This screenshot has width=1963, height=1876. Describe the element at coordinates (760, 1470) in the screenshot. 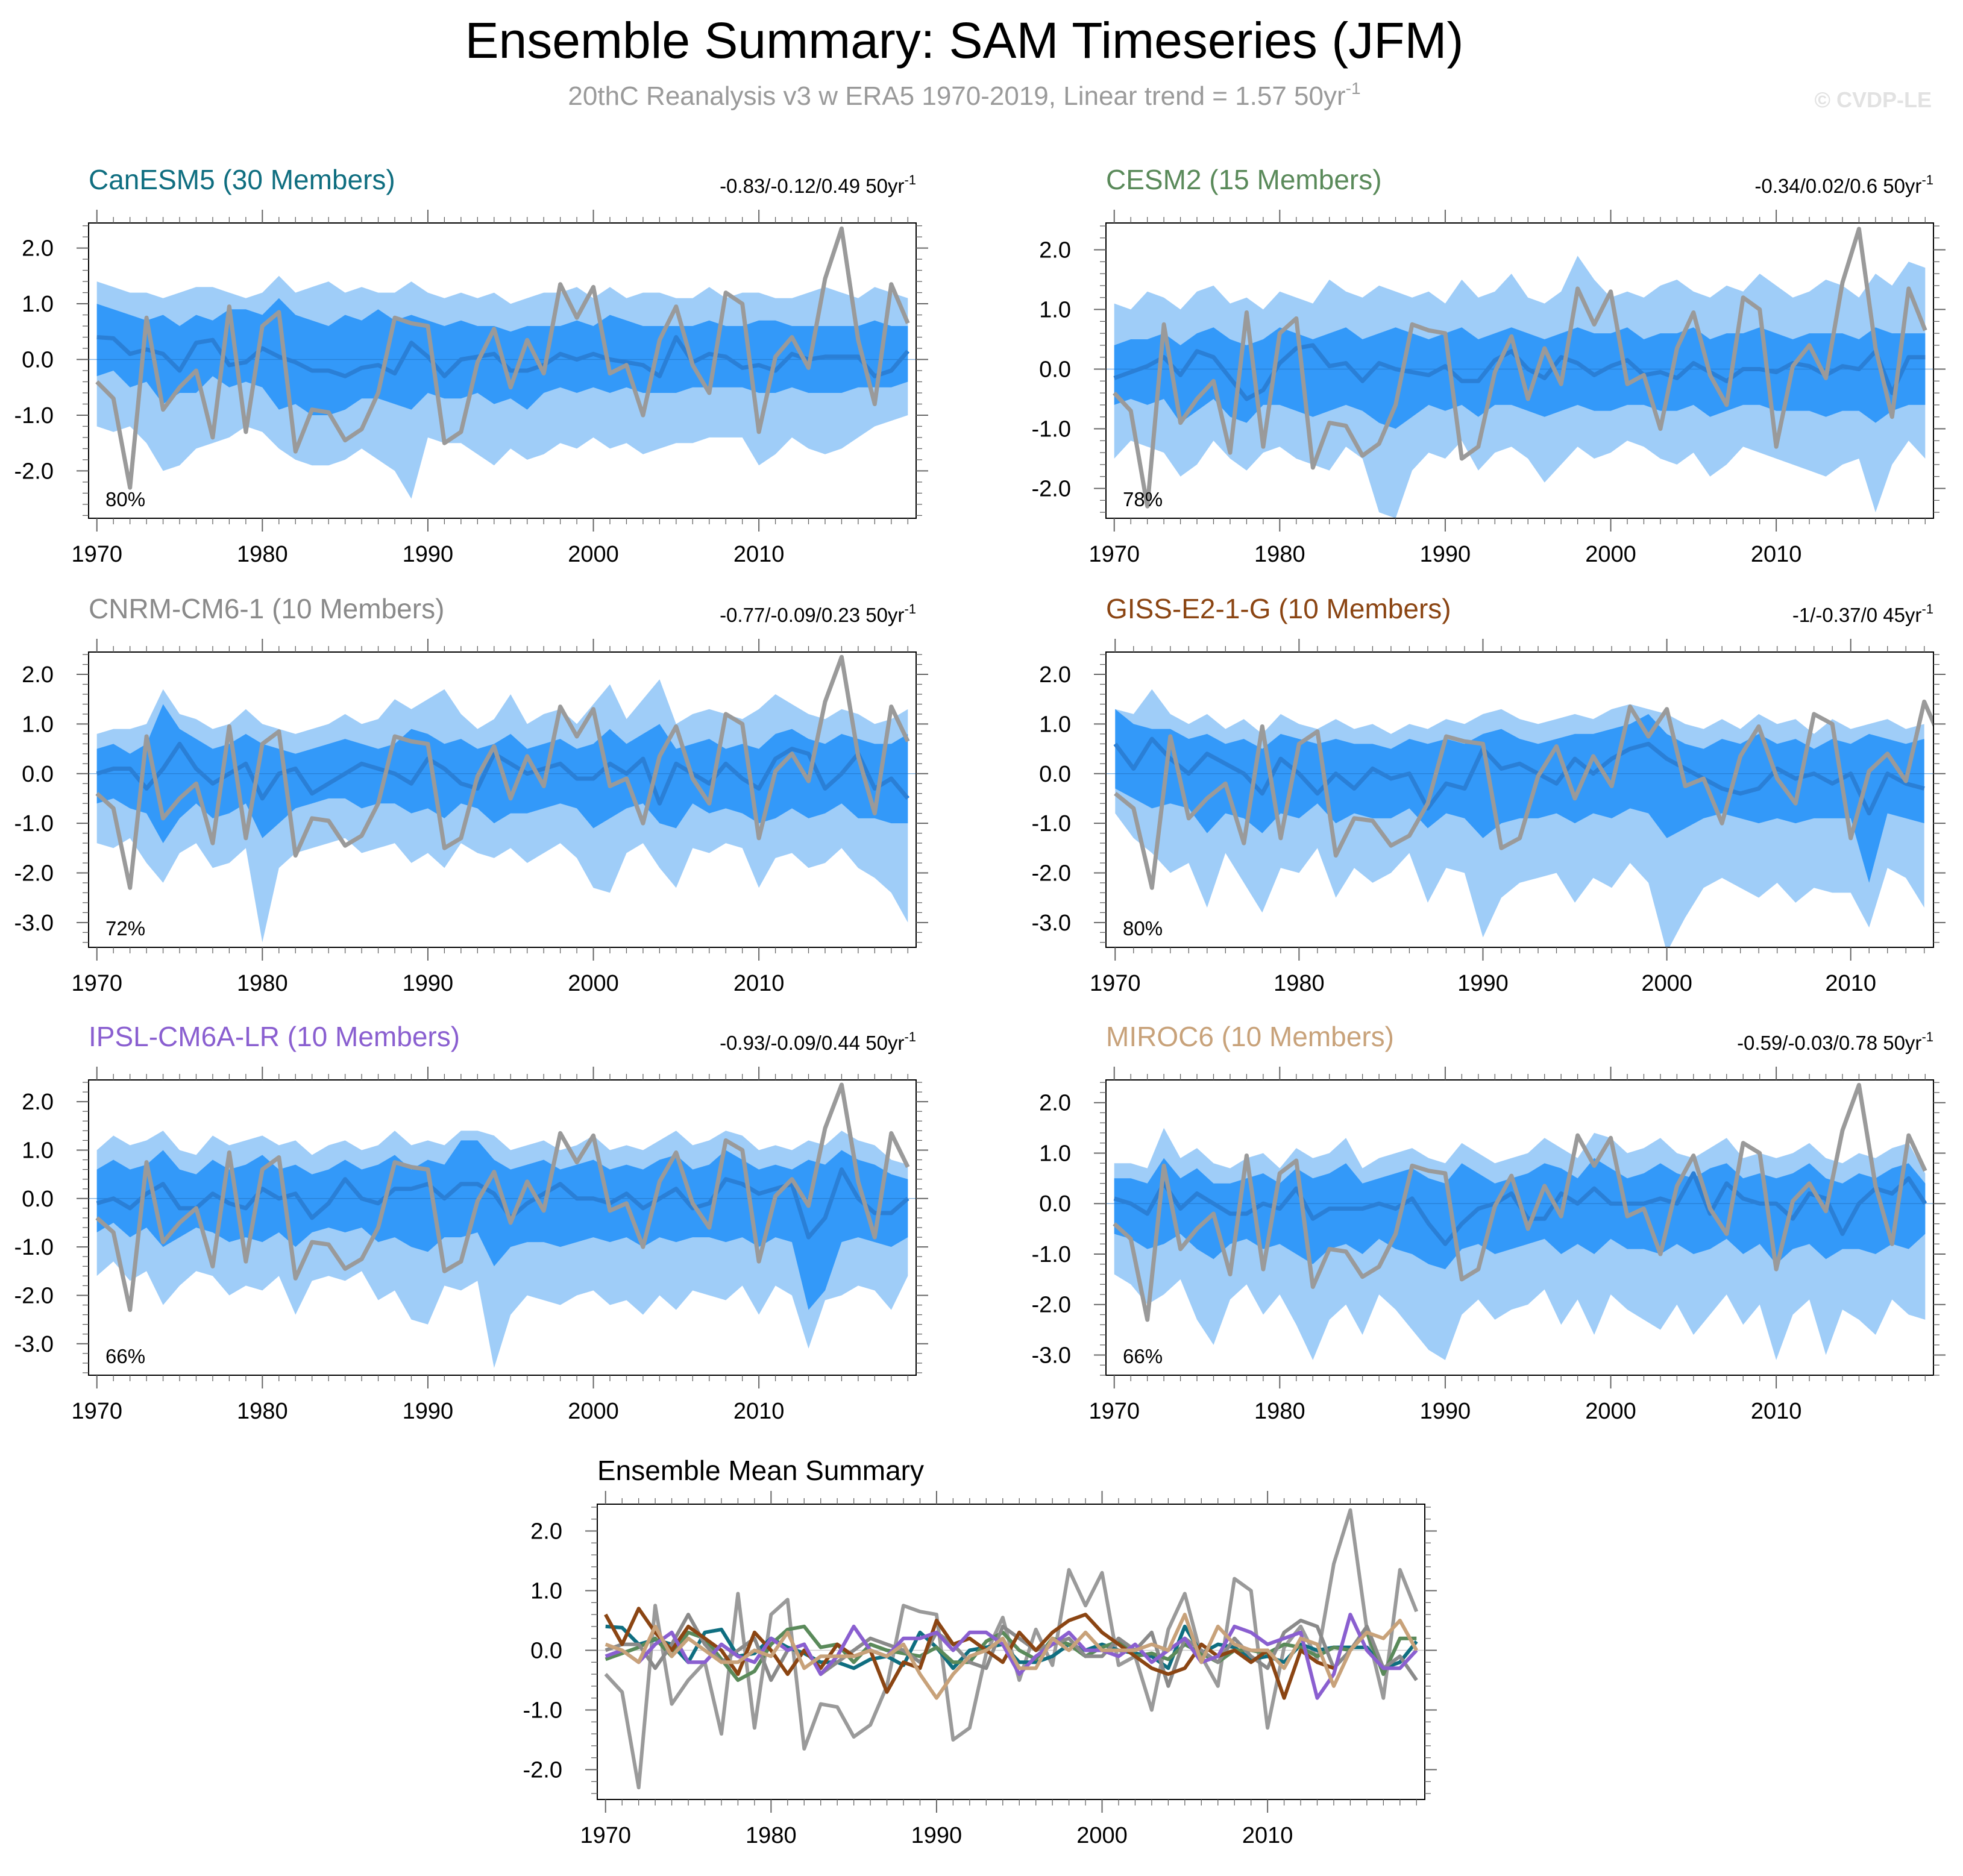

I see `panel-title: Ensemble Mean Summary` at that location.